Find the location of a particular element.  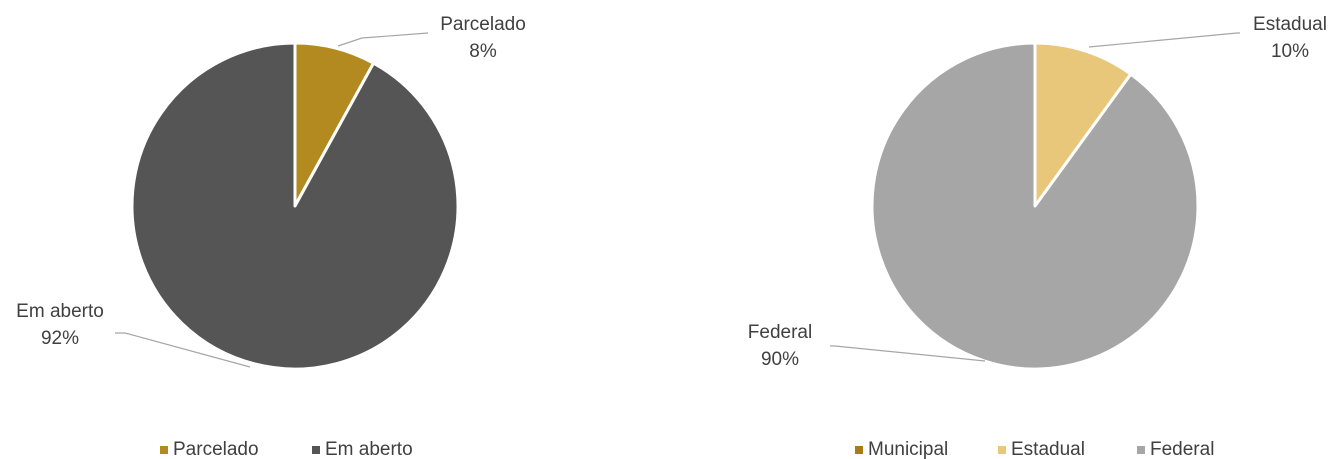

legend-label: Federal is located at coordinates (1182, 449).